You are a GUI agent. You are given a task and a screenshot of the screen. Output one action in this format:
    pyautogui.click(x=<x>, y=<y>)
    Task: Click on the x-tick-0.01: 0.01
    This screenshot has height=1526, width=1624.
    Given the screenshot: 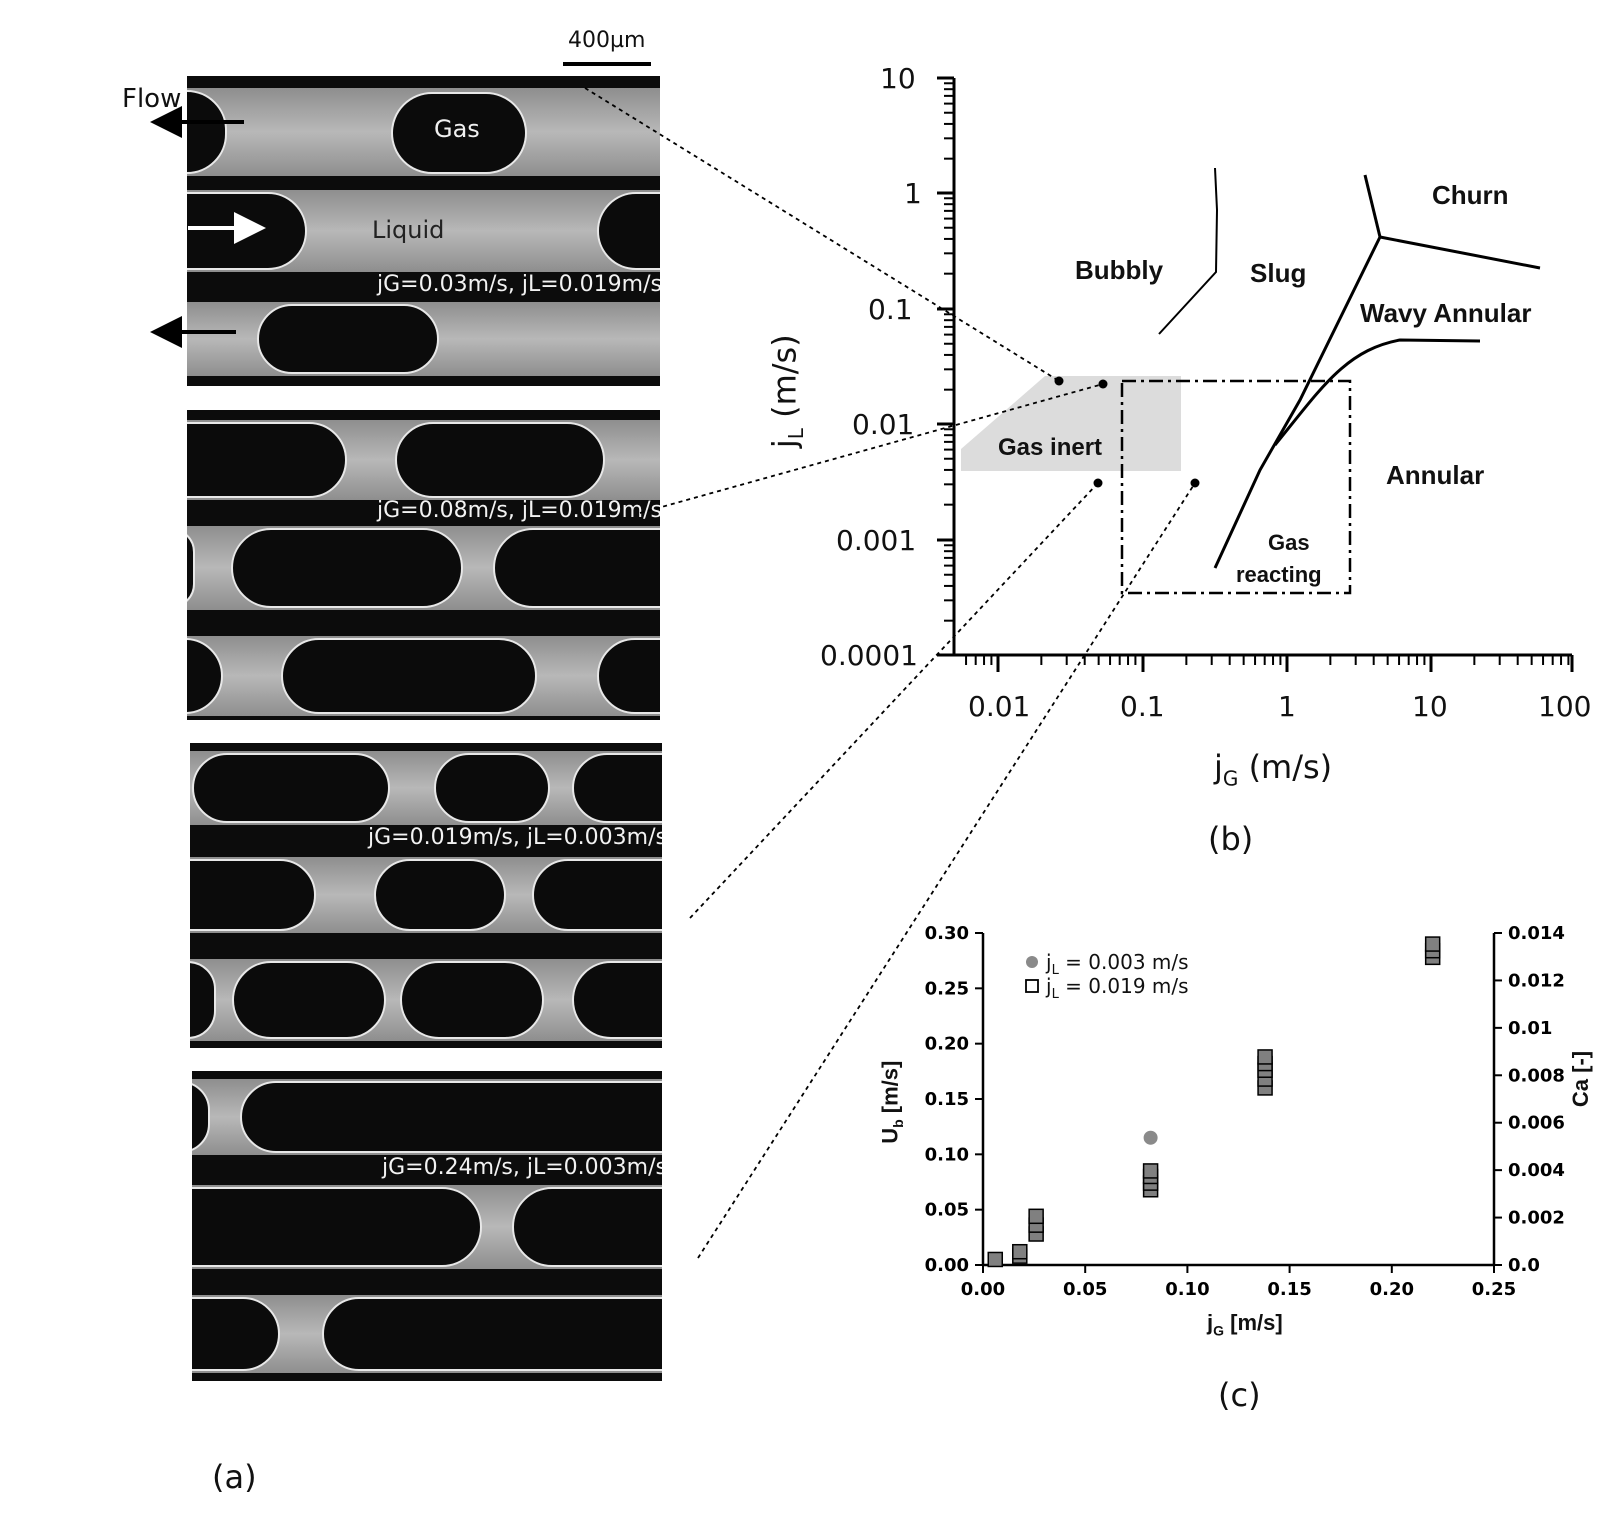 What is the action you would take?
    pyautogui.click(x=999, y=706)
    